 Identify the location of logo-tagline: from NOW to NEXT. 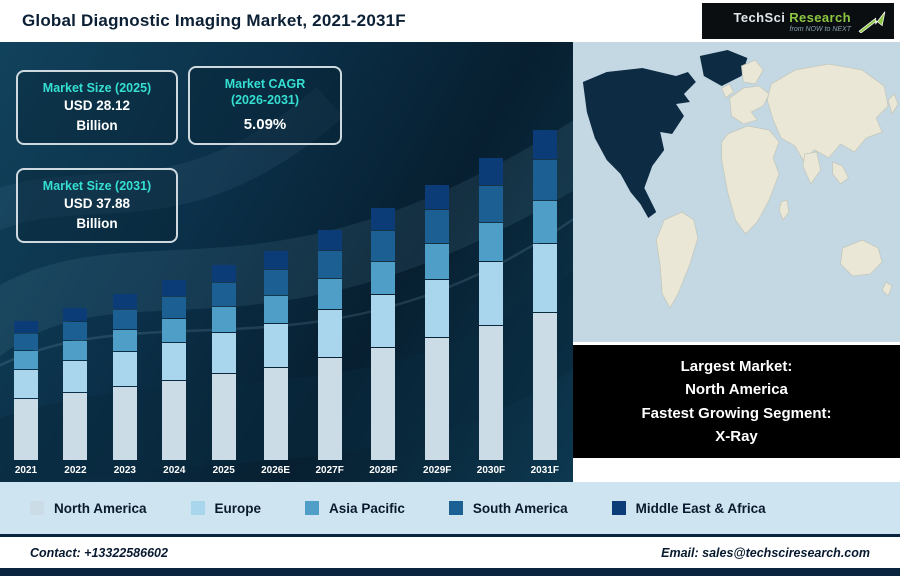
(820, 29).